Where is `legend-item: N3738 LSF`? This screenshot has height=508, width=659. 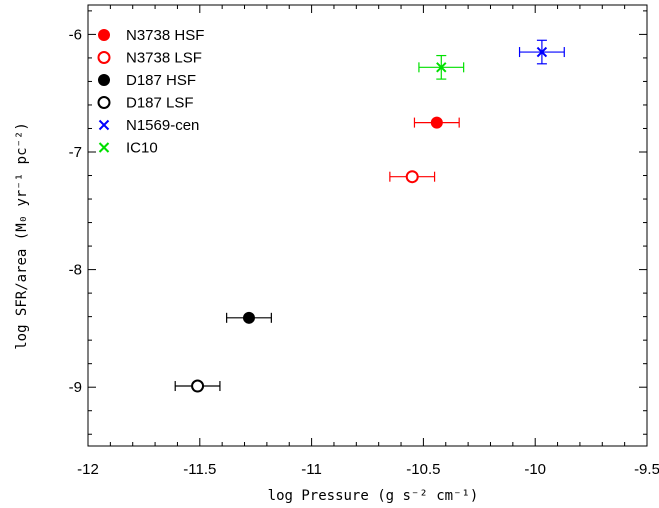 legend-item: N3738 LSF is located at coordinates (149, 58).